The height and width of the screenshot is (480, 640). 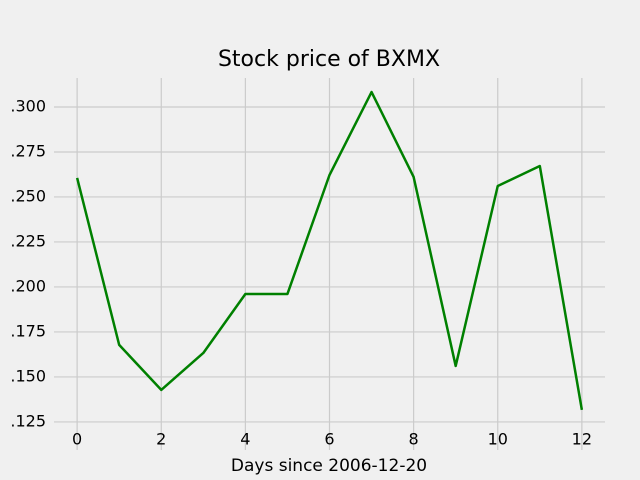 What do you see at coordinates (28, 330) in the screenshot?
I see `y-tick-label: .175` at bounding box center [28, 330].